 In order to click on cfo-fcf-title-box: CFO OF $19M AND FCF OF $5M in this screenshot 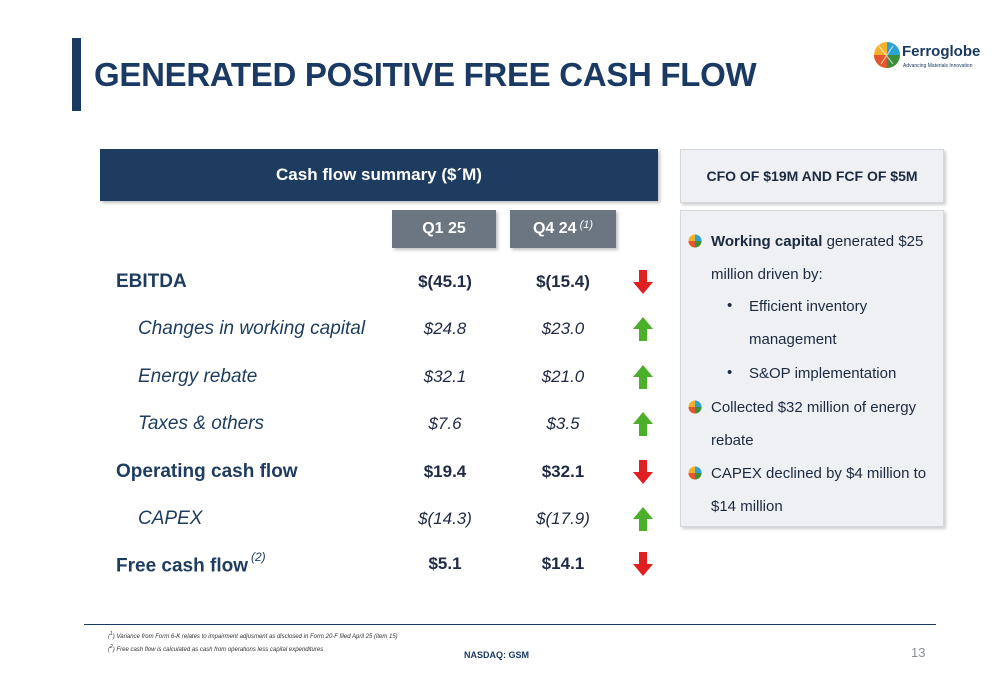, I will do `click(812, 176)`.